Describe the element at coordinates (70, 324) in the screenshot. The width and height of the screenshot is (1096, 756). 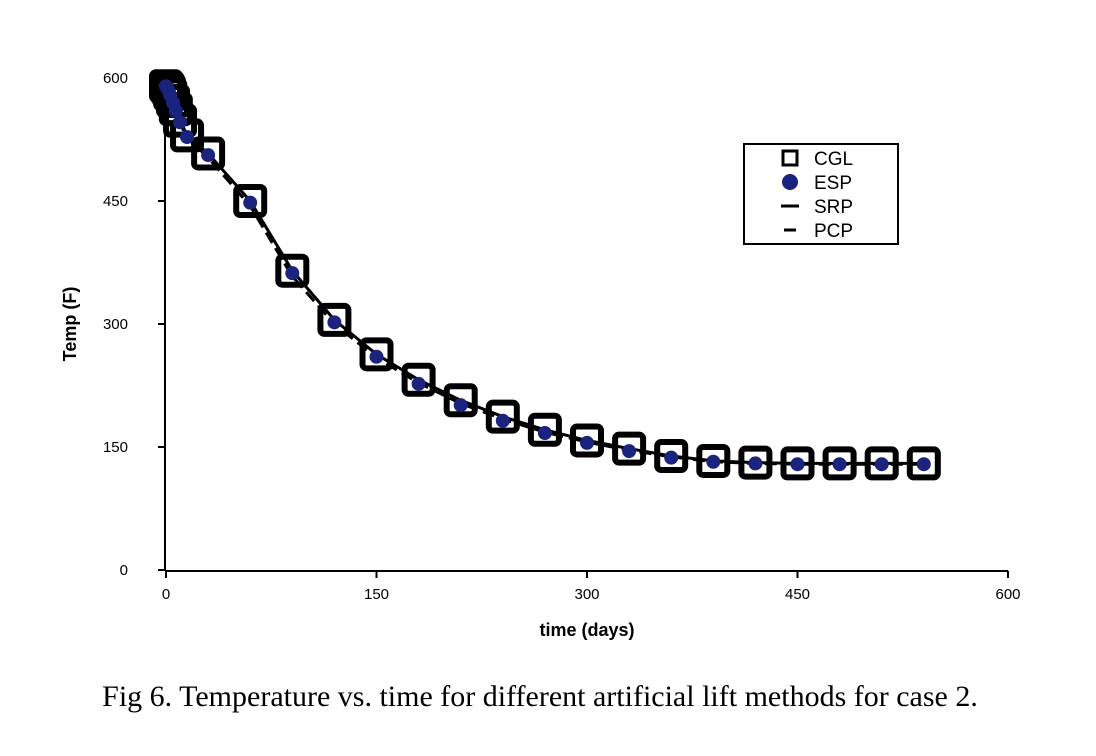
I see `y-axis-title: Temp (F)` at that location.